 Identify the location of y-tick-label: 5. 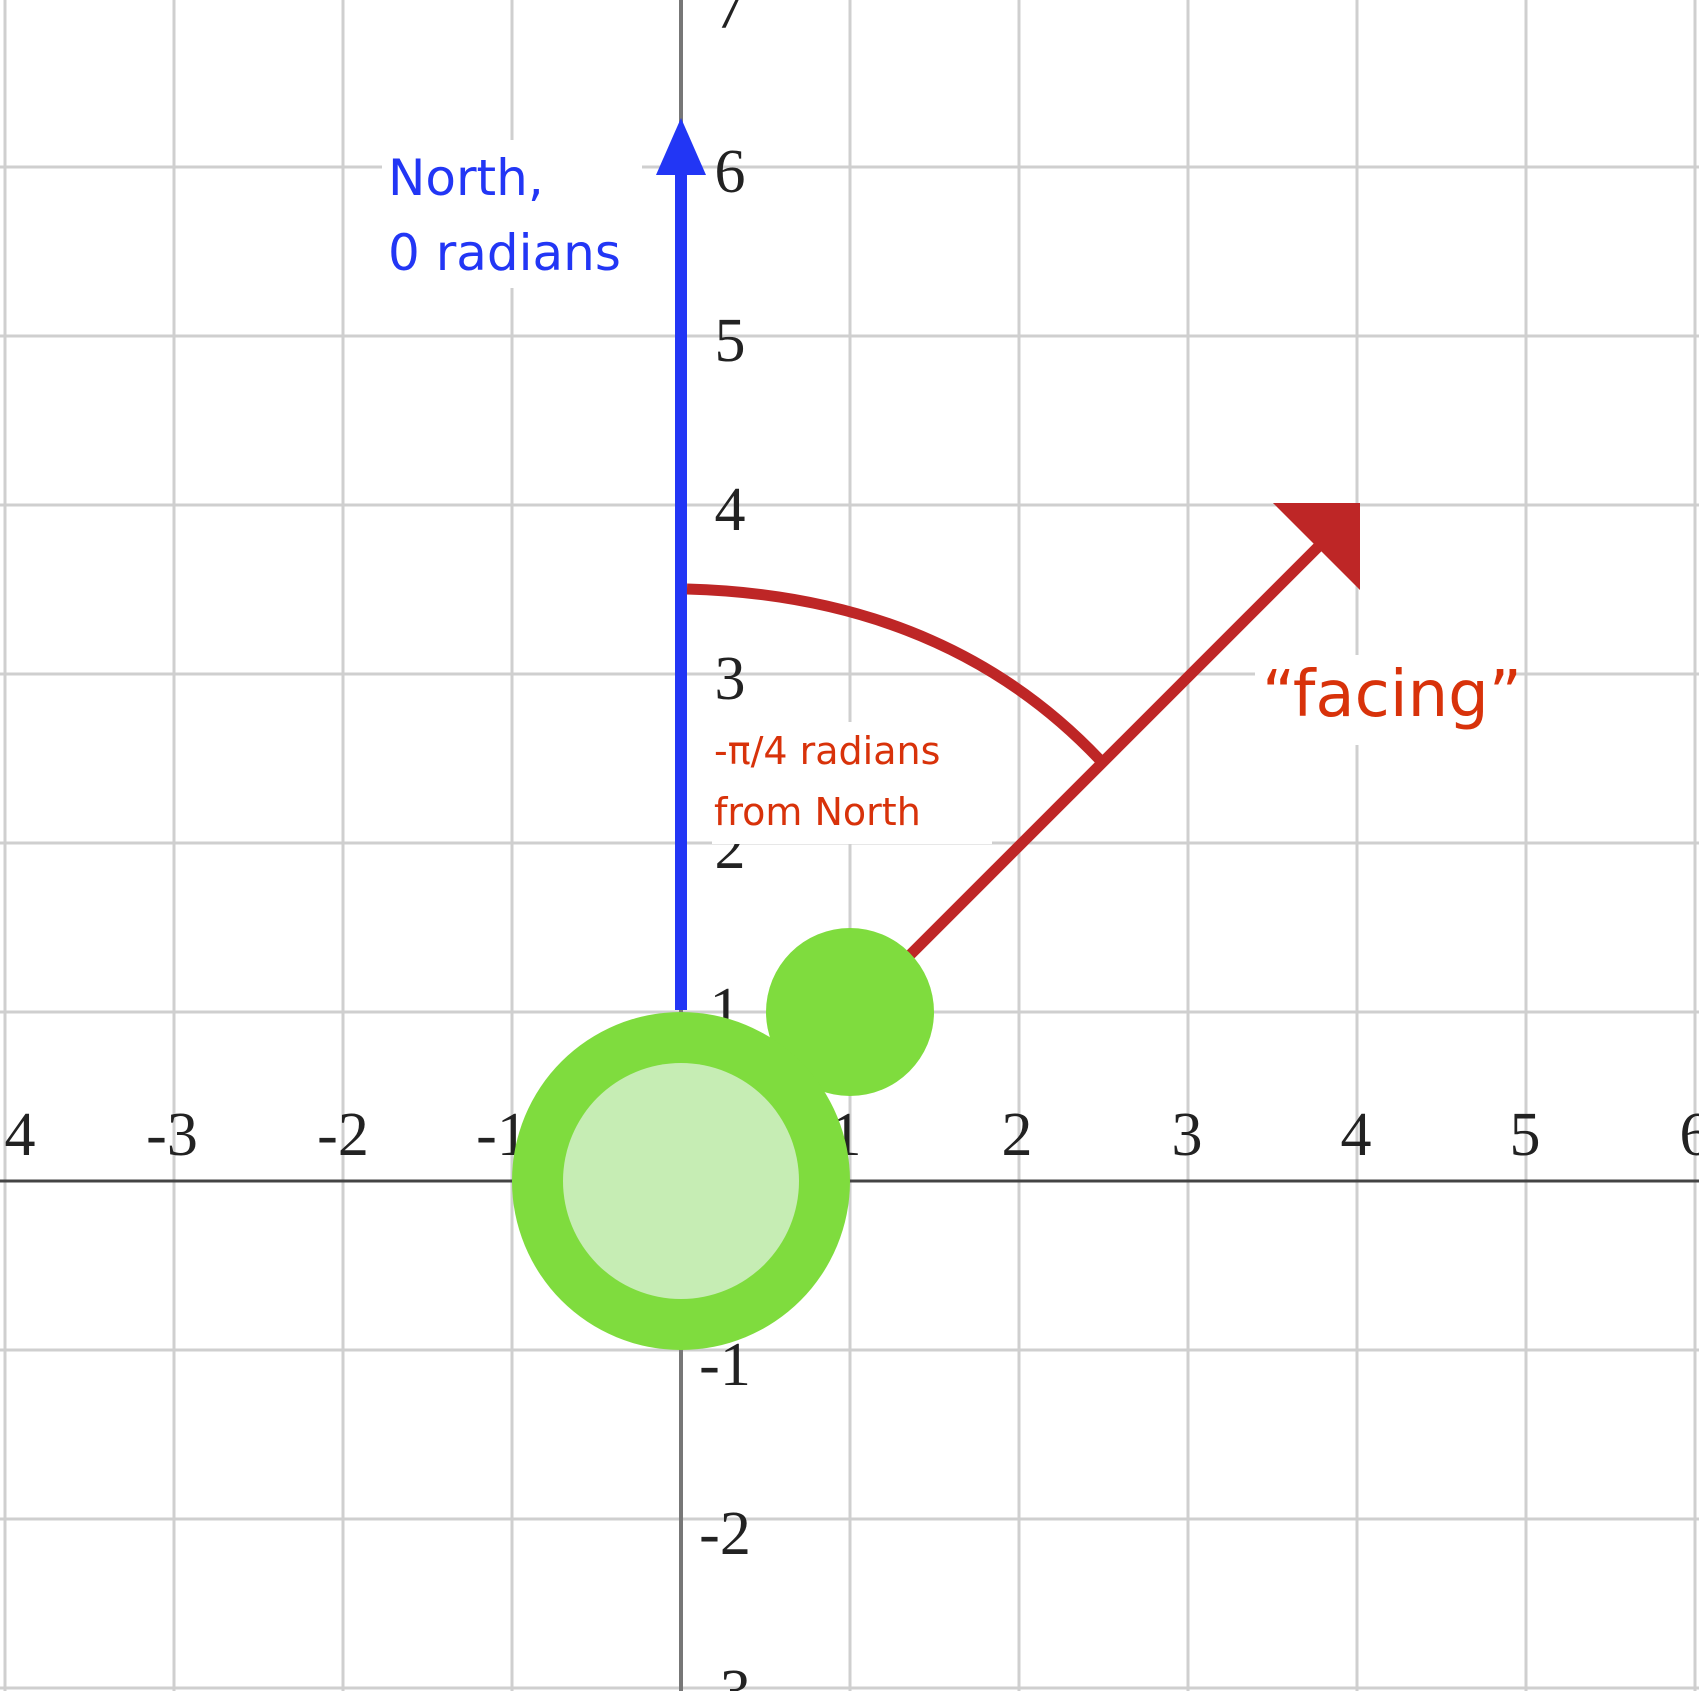
(730, 341).